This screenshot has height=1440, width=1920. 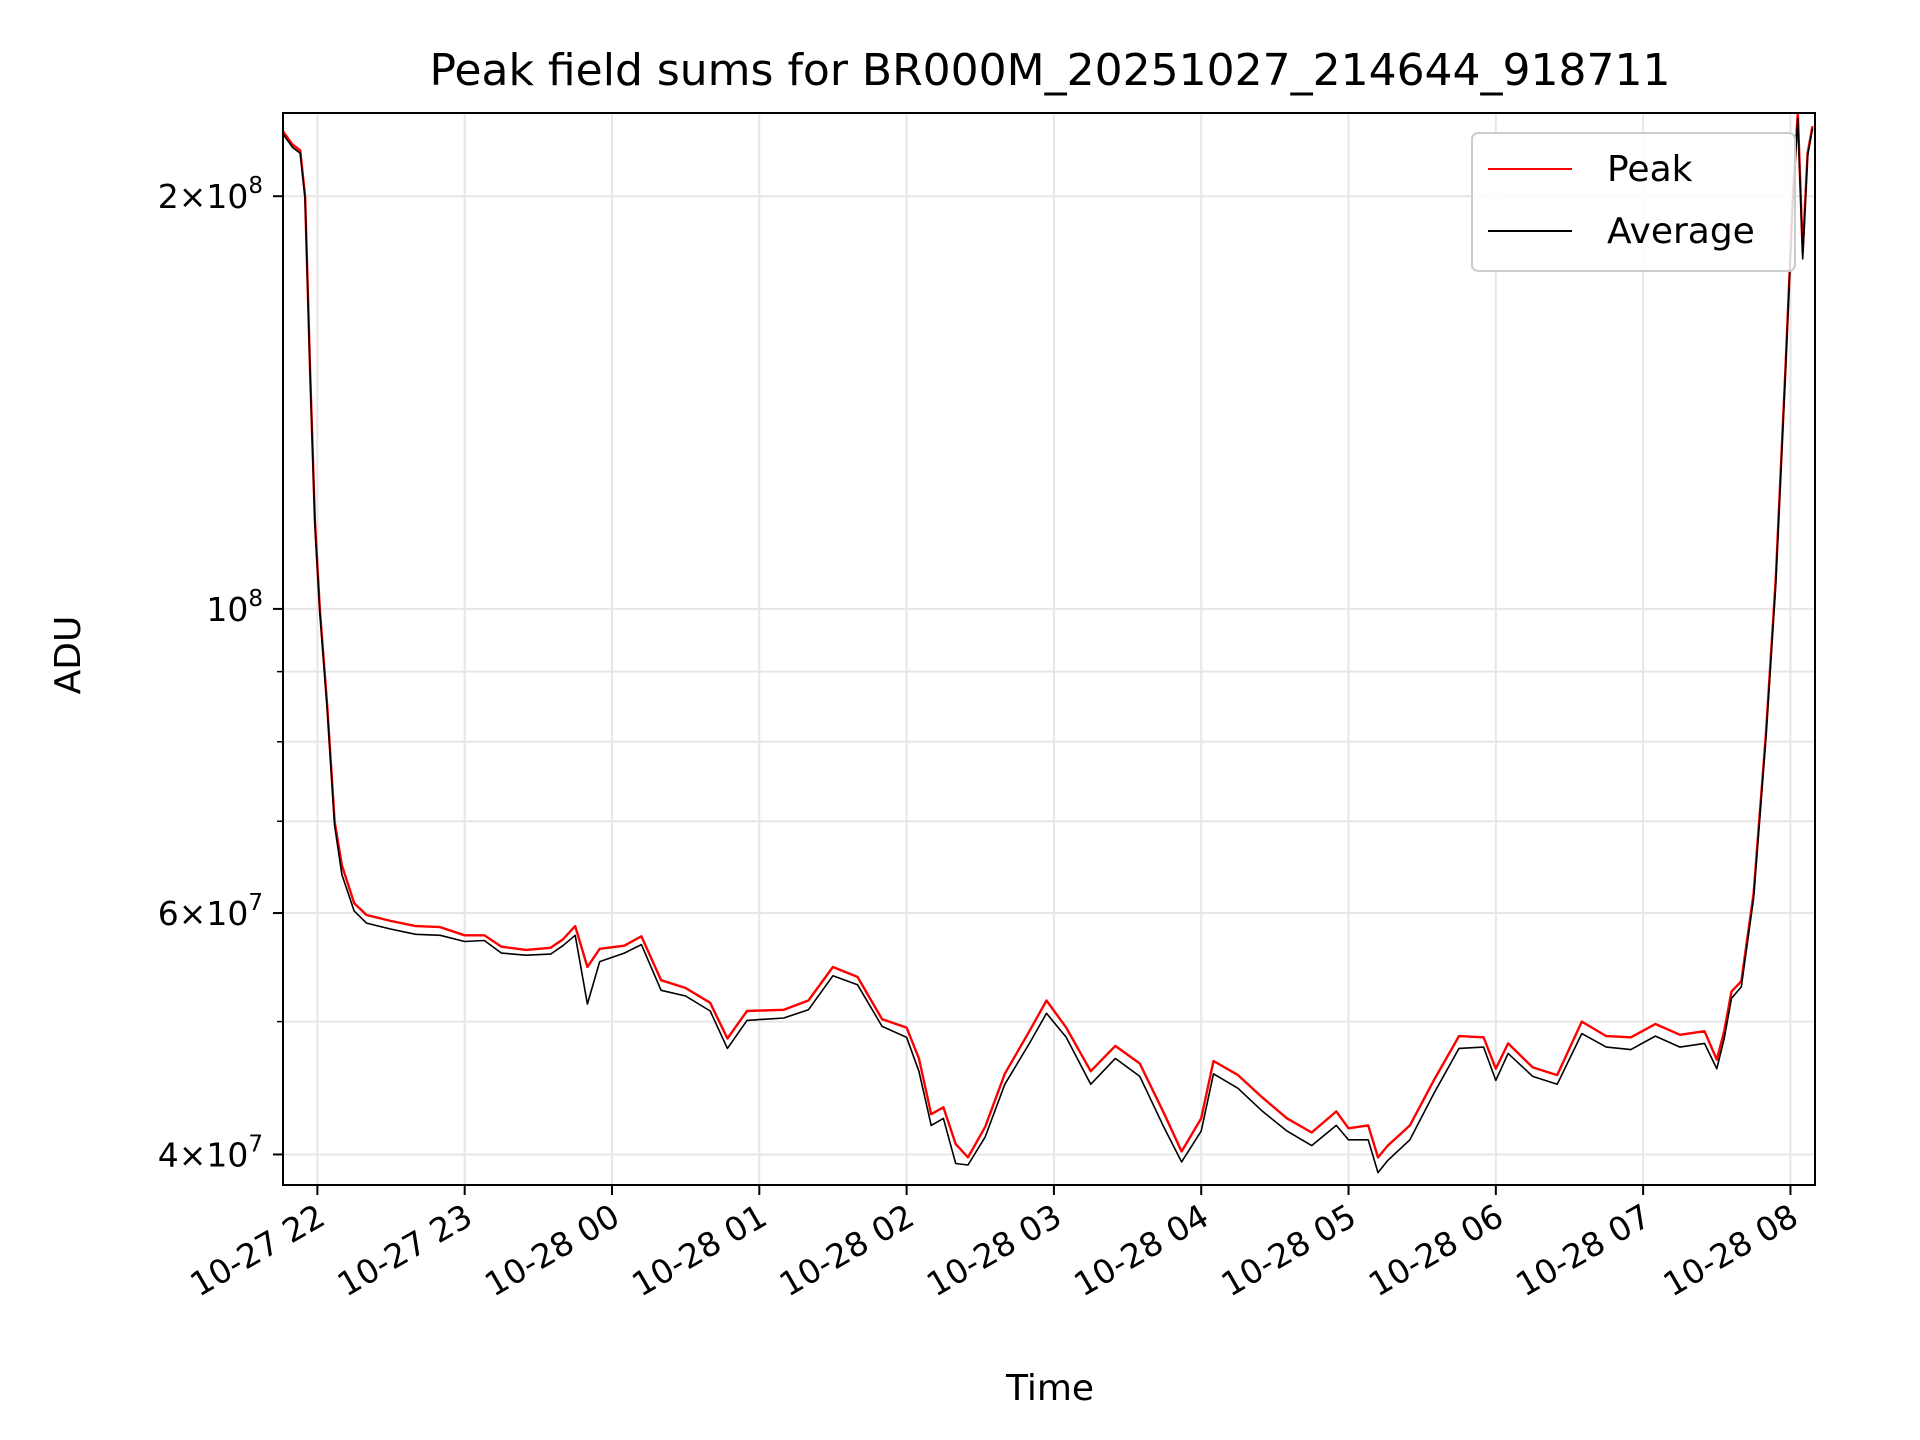 I want to click on y-axis-label: ADU, so click(x=68, y=655).